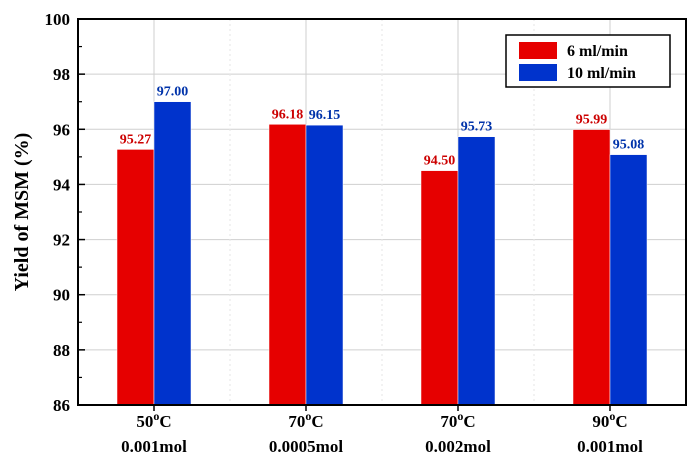 This screenshot has width=700, height=464. What do you see at coordinates (538, 72) in the screenshot?
I see `legend-swatch-10-ml-min` at bounding box center [538, 72].